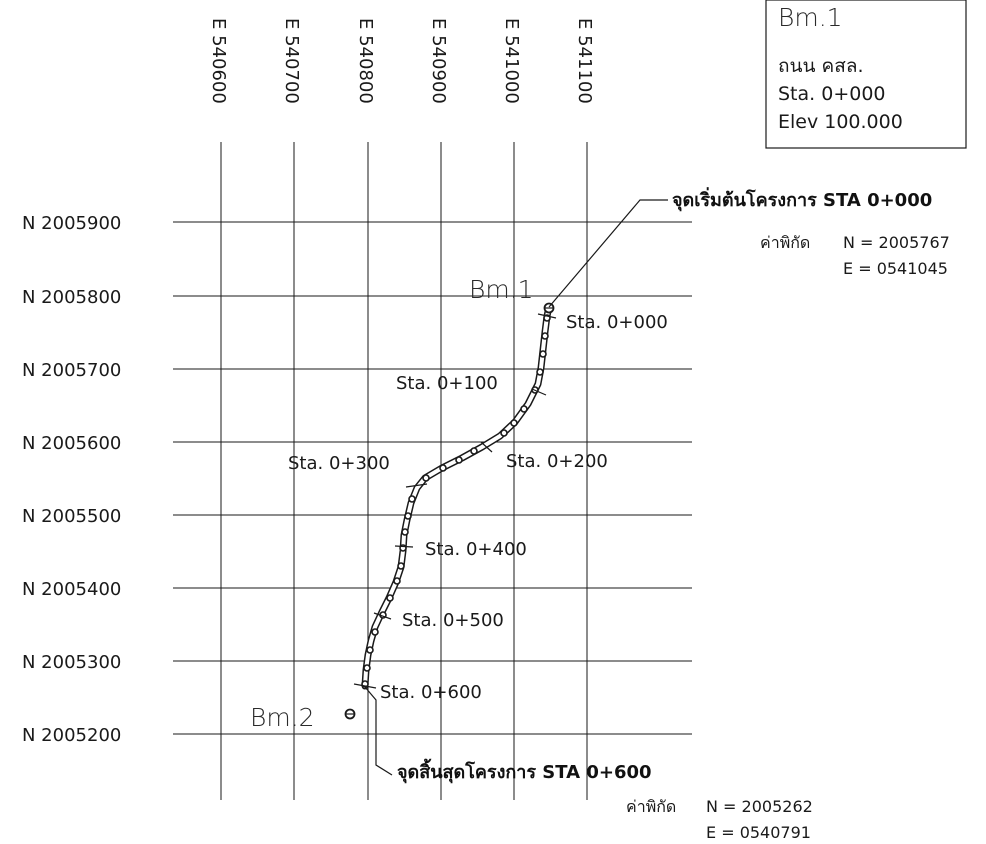 The height and width of the screenshot is (844, 986). I want to click on start-leader-line, so click(608, 253).